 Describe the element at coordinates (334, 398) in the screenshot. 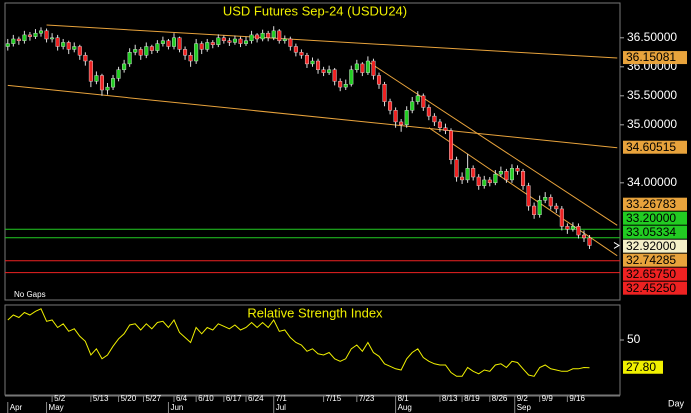

I see `x-tick-label: 7/15` at that location.